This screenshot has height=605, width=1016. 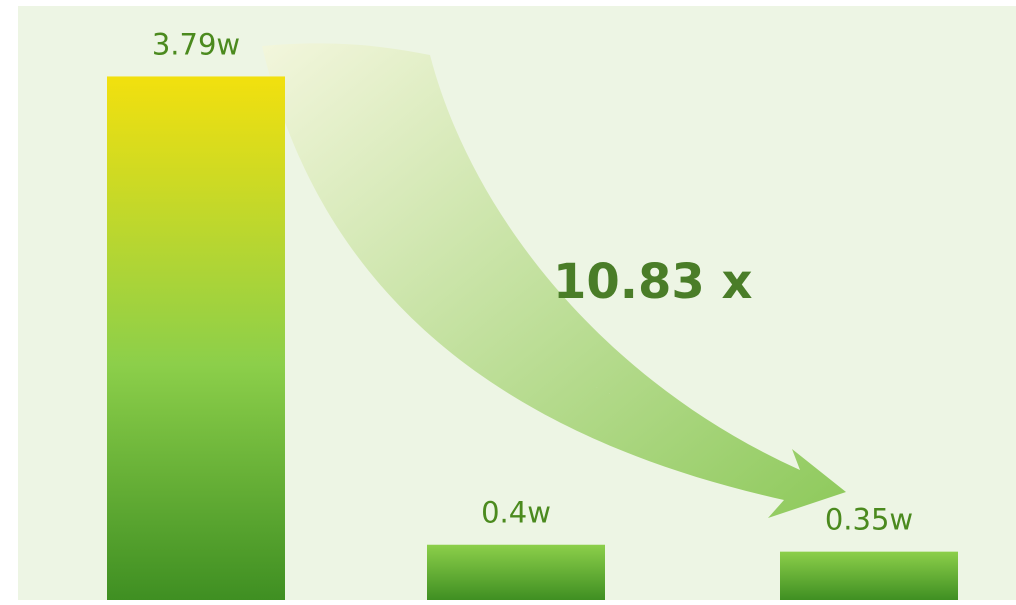 What do you see at coordinates (196, 44) in the screenshot?
I see `bar-value-label-1: 3.79w` at bounding box center [196, 44].